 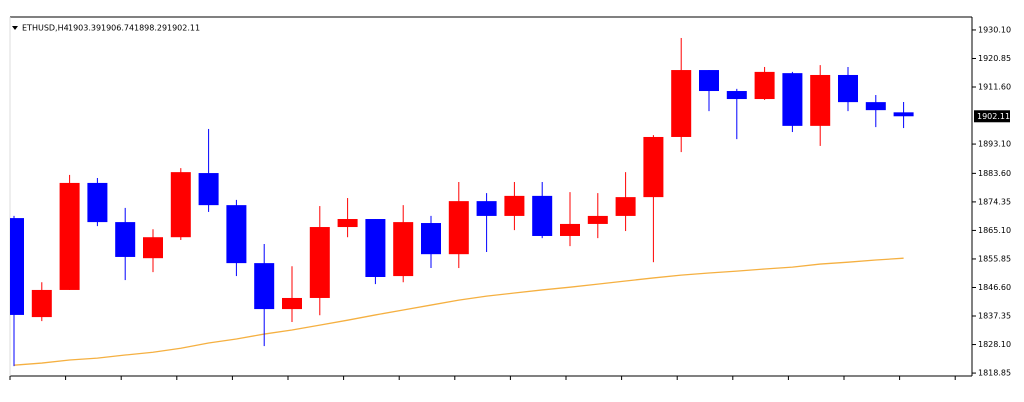 I want to click on header-high: 1906.74, so click(x=117, y=28).